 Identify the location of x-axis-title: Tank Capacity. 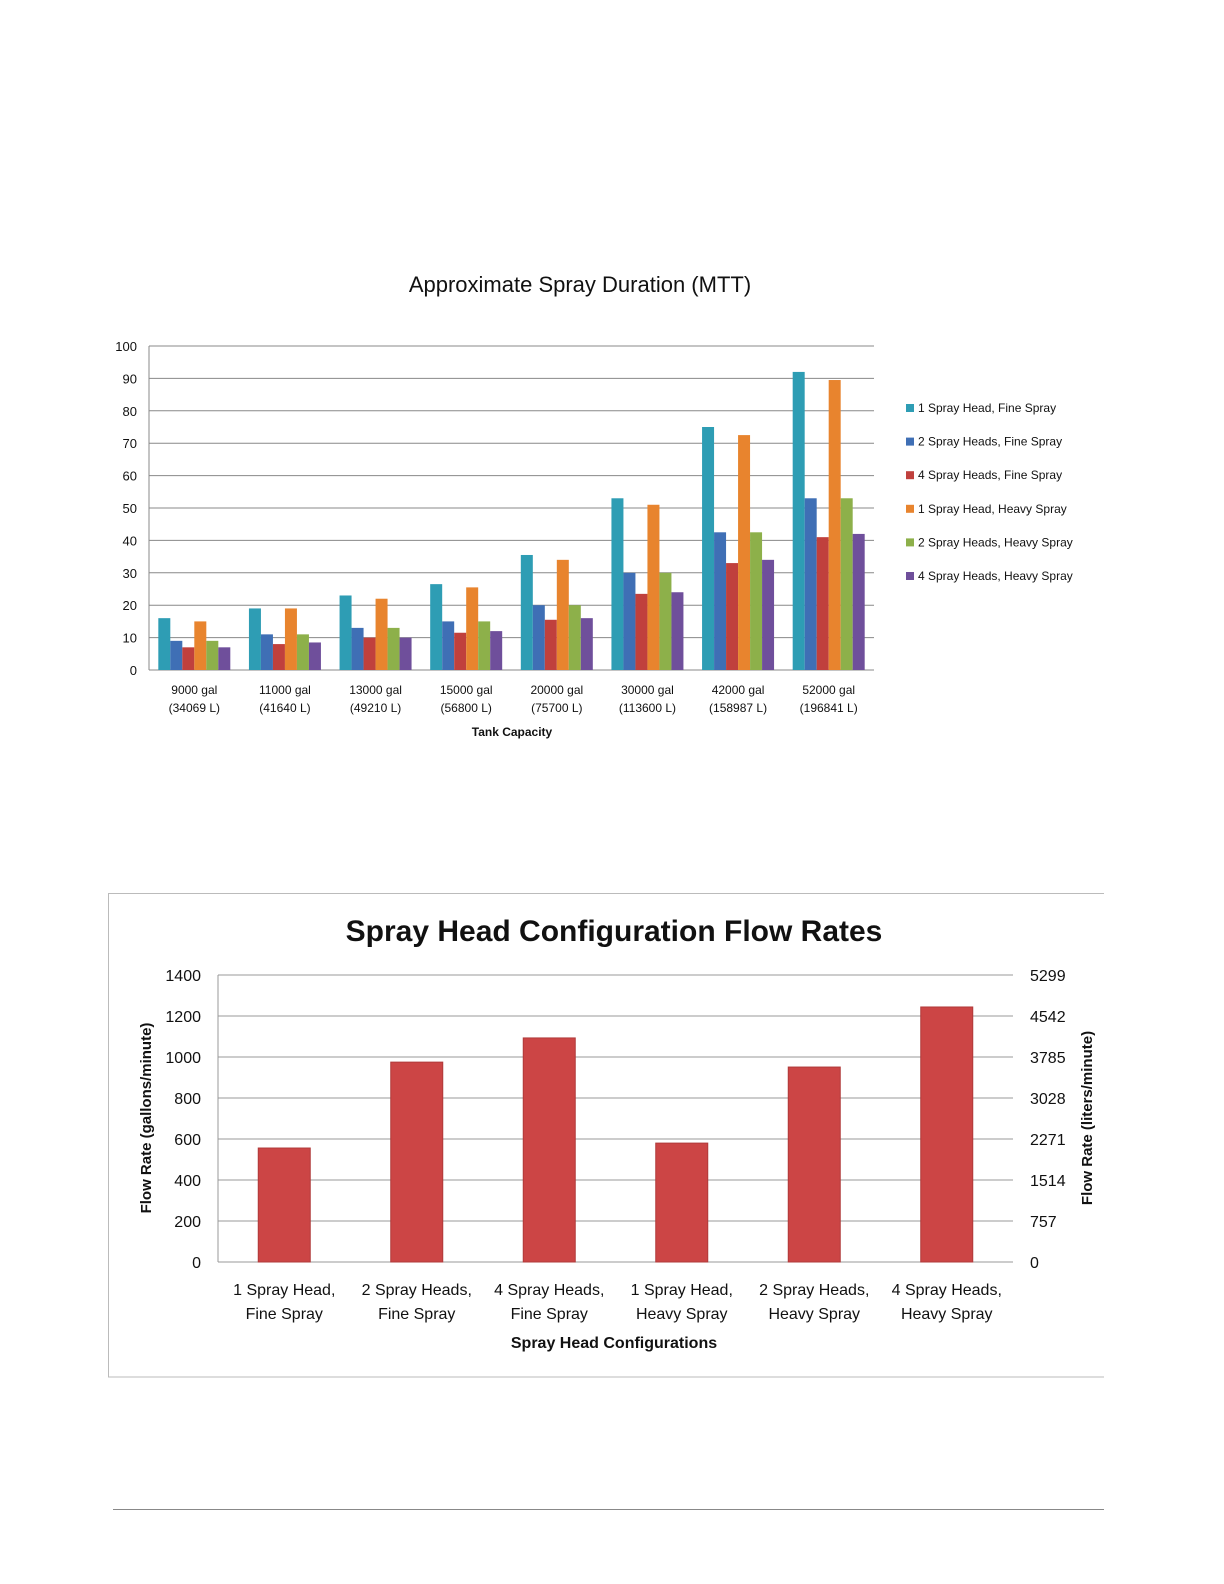
(512, 732).